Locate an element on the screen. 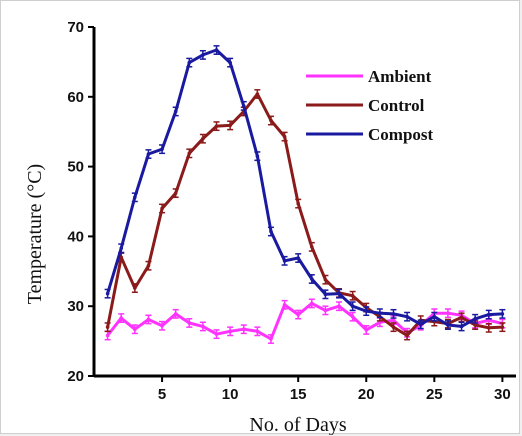 The image size is (522, 436). legend-item-ambient: Ambient is located at coordinates (369, 76).